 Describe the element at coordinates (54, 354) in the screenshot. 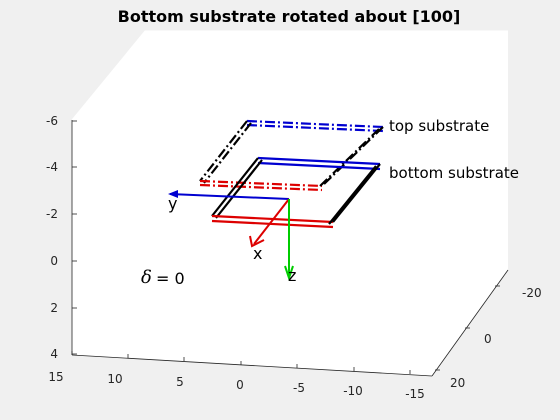

I see `z-tick-label: 4` at that location.